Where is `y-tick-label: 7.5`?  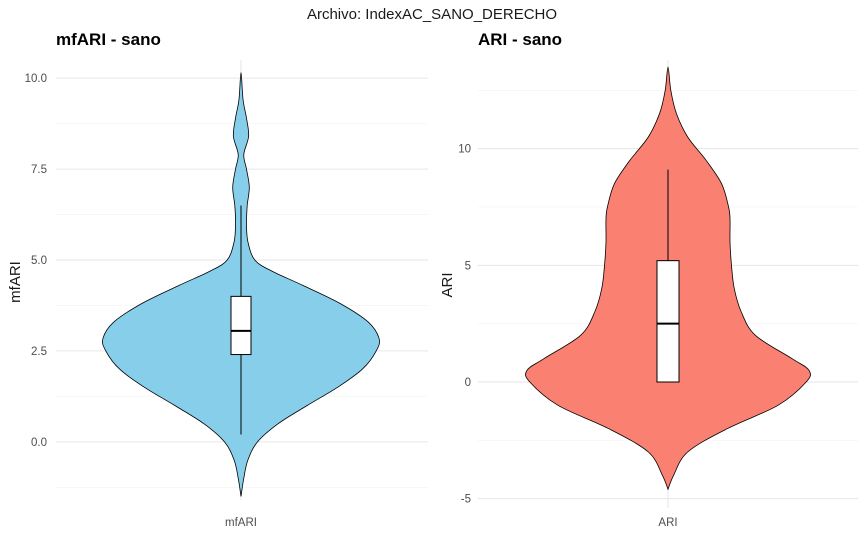
y-tick-label: 7.5 is located at coordinates (39, 170).